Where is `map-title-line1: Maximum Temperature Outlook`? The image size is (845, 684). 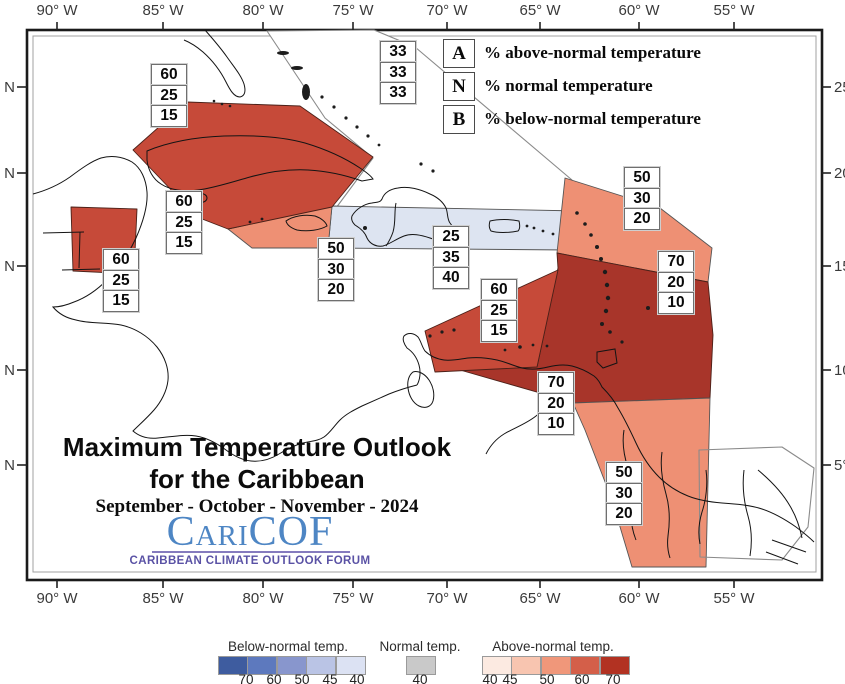 map-title-line1: Maximum Temperature Outlook is located at coordinates (257, 447).